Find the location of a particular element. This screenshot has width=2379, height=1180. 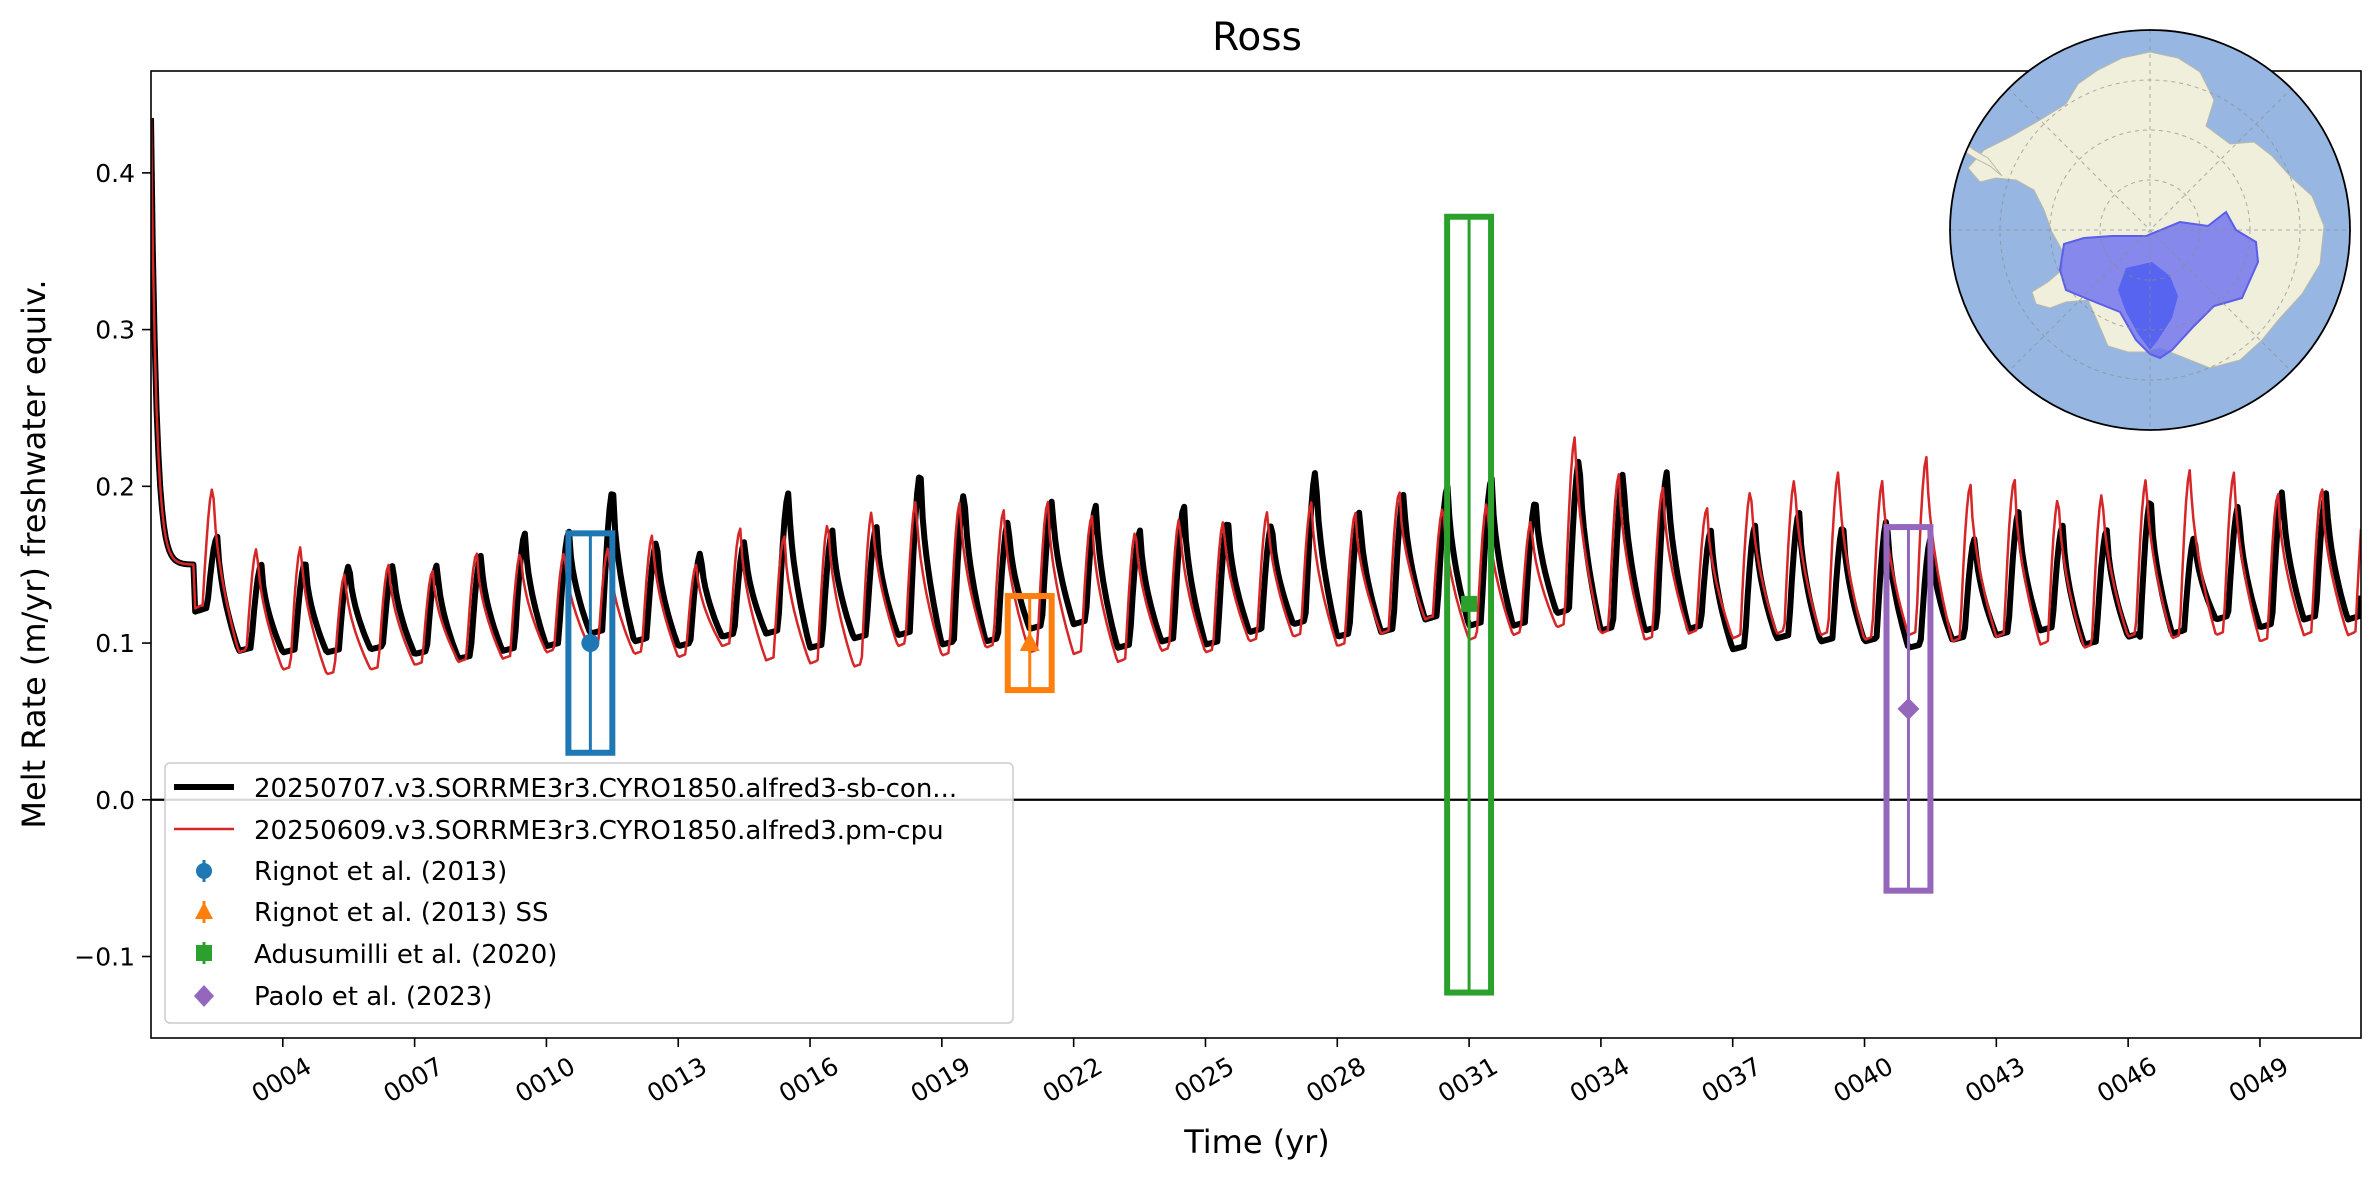

y-tick-label: 0.4 is located at coordinates (115, 173).